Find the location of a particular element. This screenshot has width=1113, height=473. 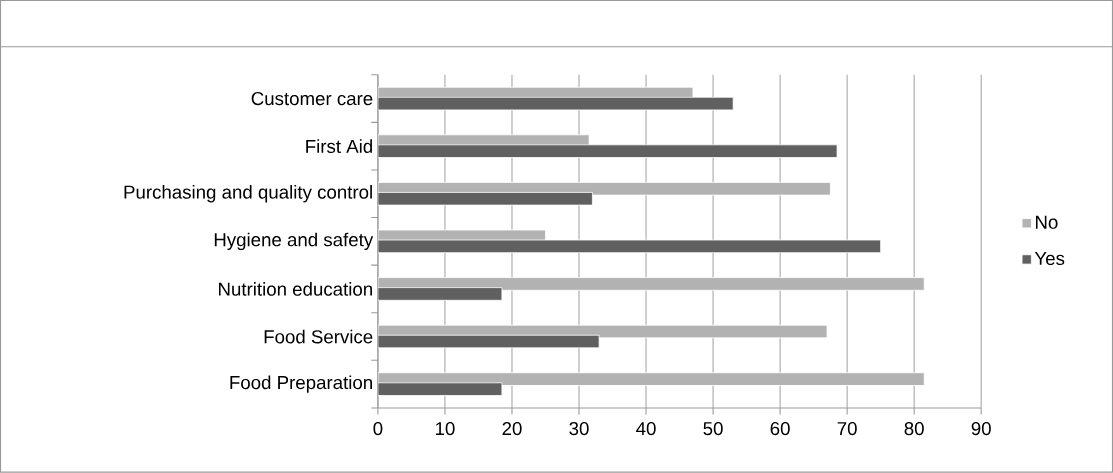

x-tick-label: 10 is located at coordinates (445, 429).